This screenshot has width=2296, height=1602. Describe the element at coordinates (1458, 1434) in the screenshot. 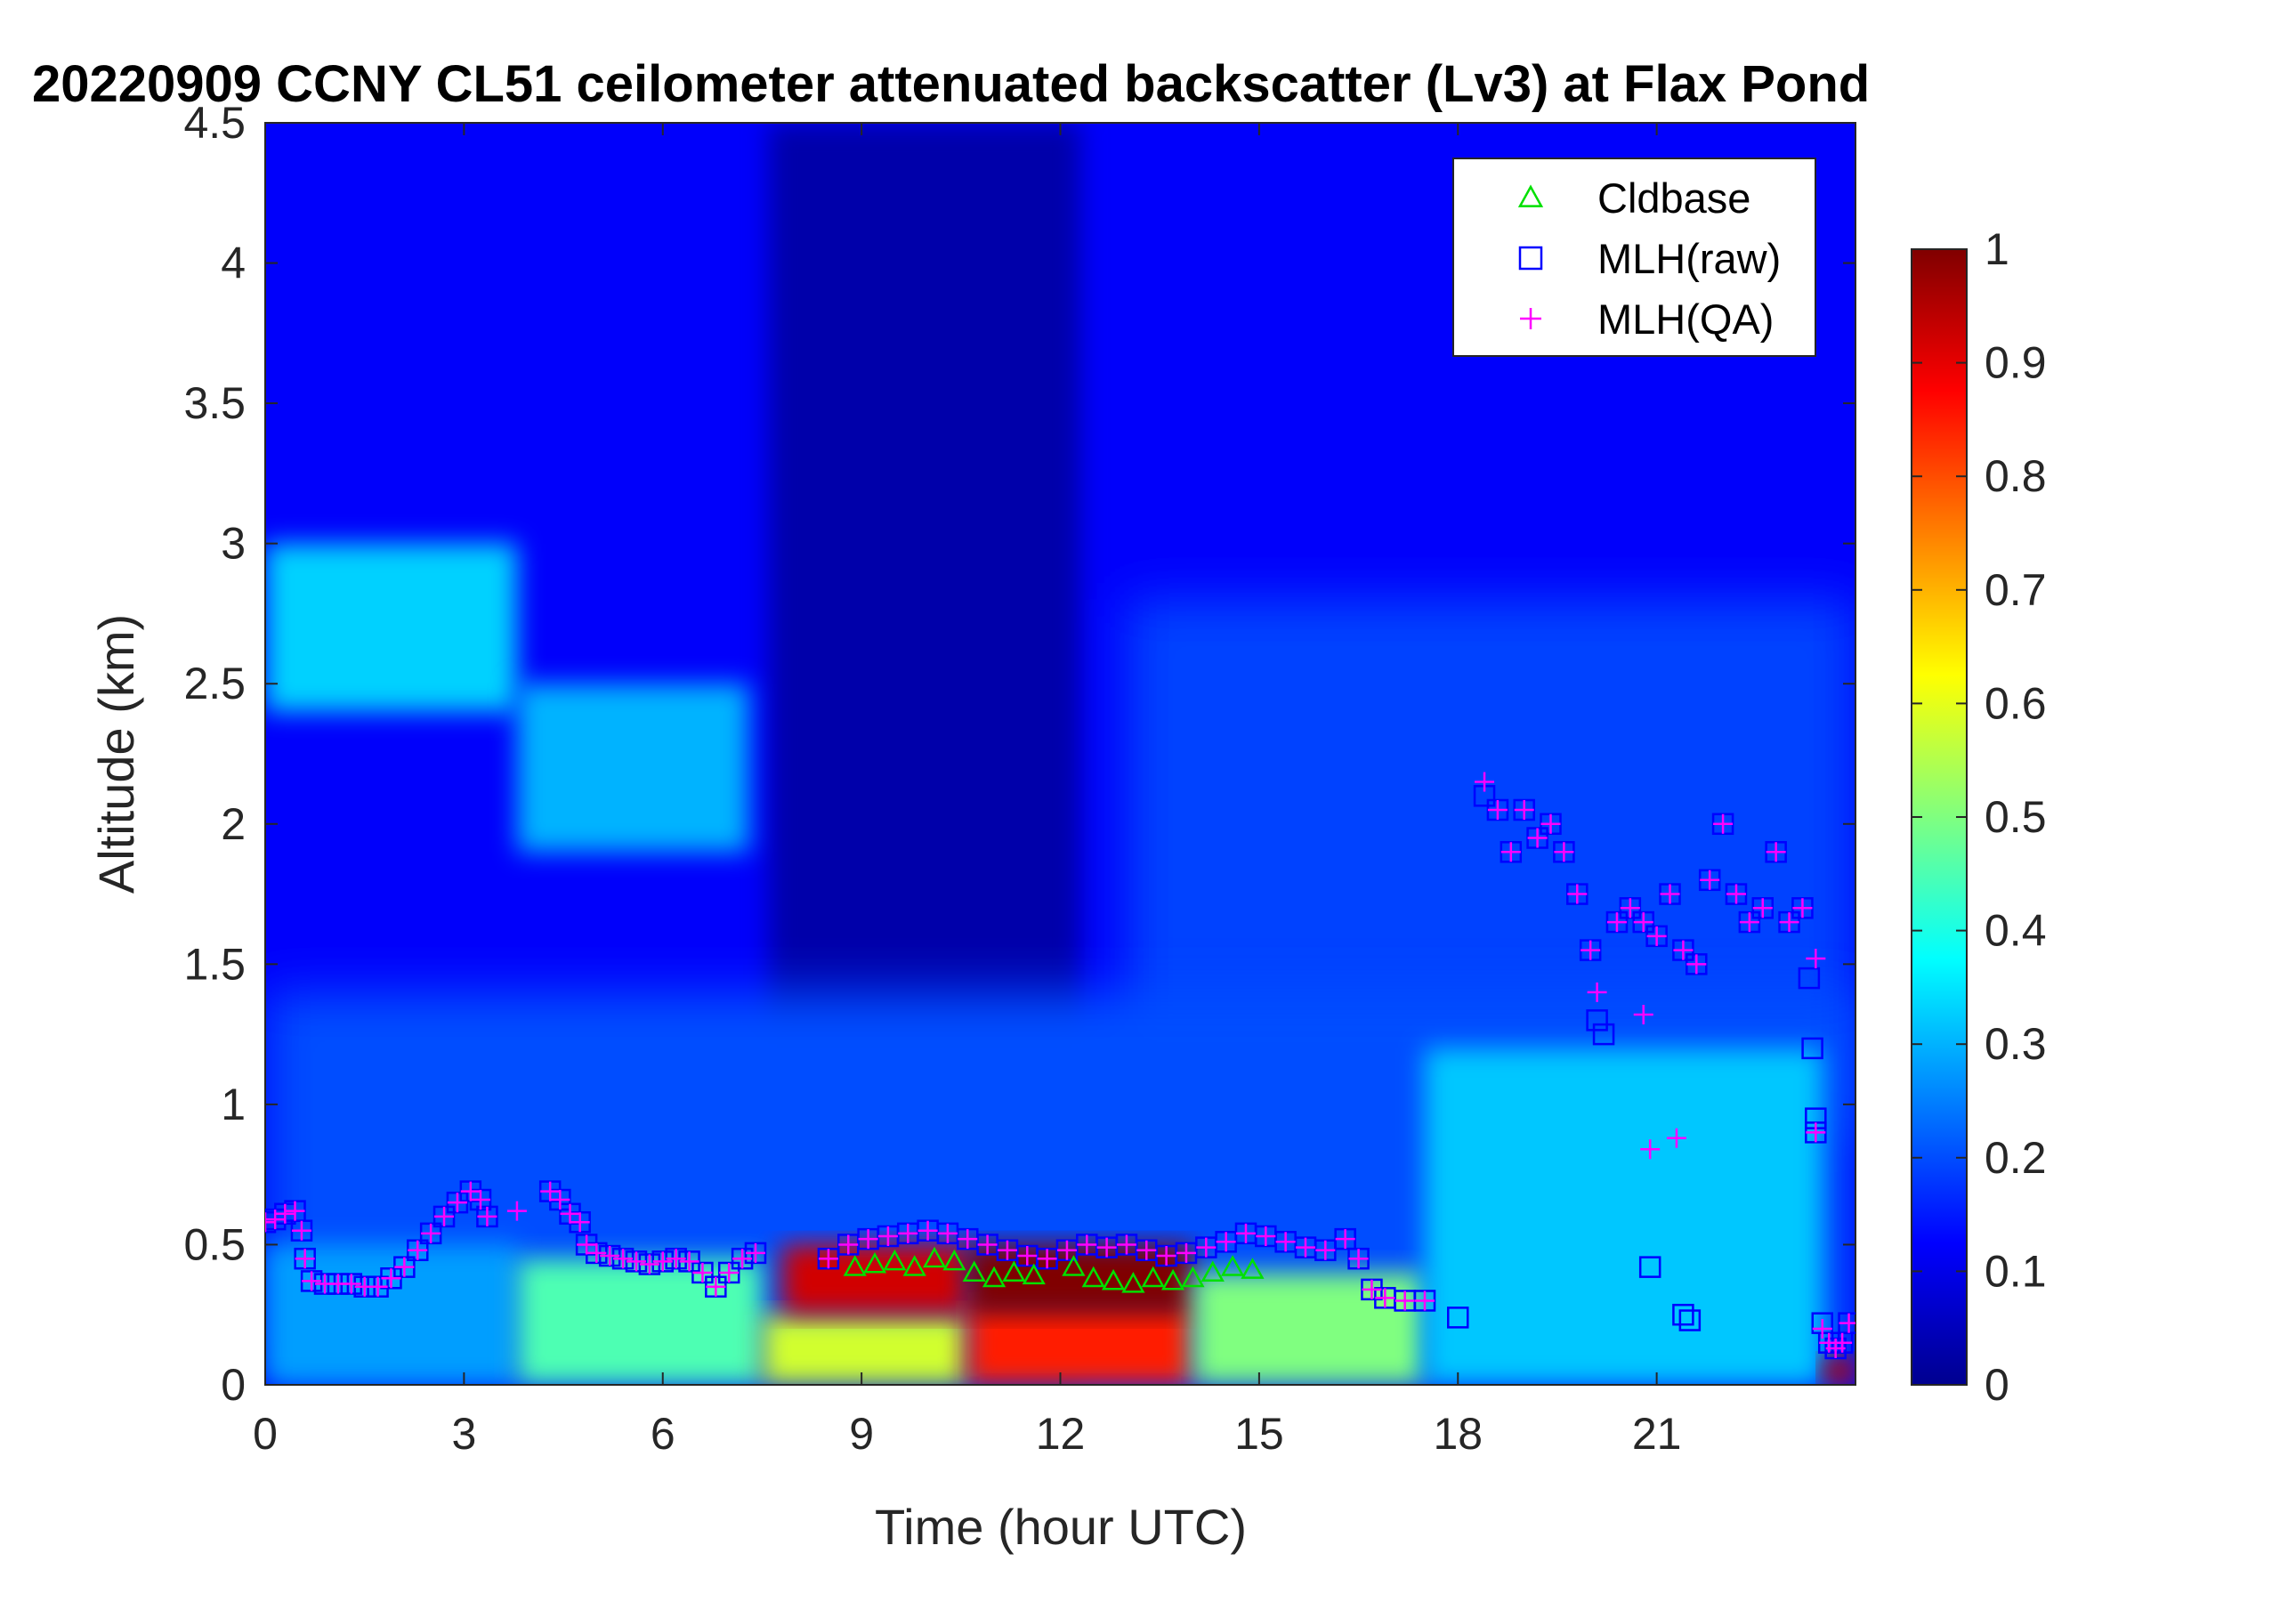

I see `x-tick-label: 18` at that location.